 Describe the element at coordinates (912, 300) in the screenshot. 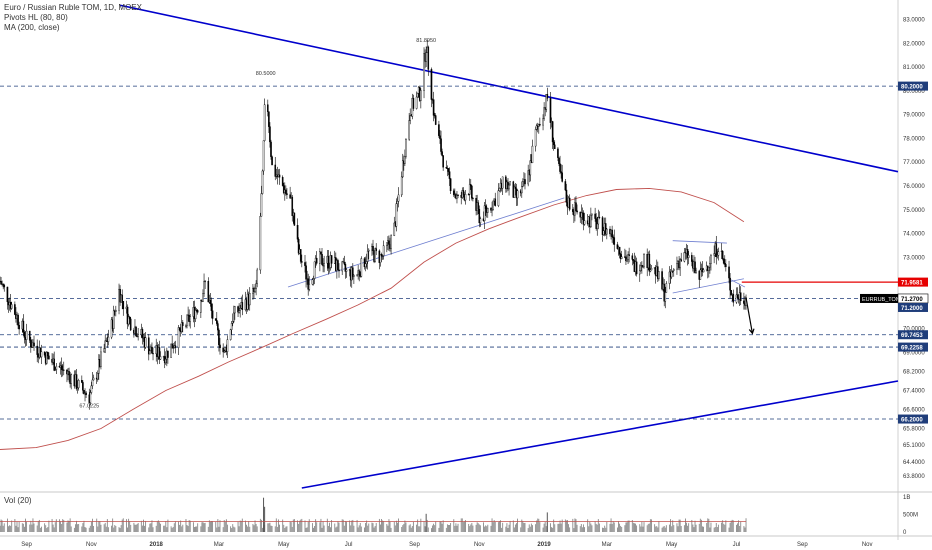

I see `last-price-label: 71.2700` at that location.